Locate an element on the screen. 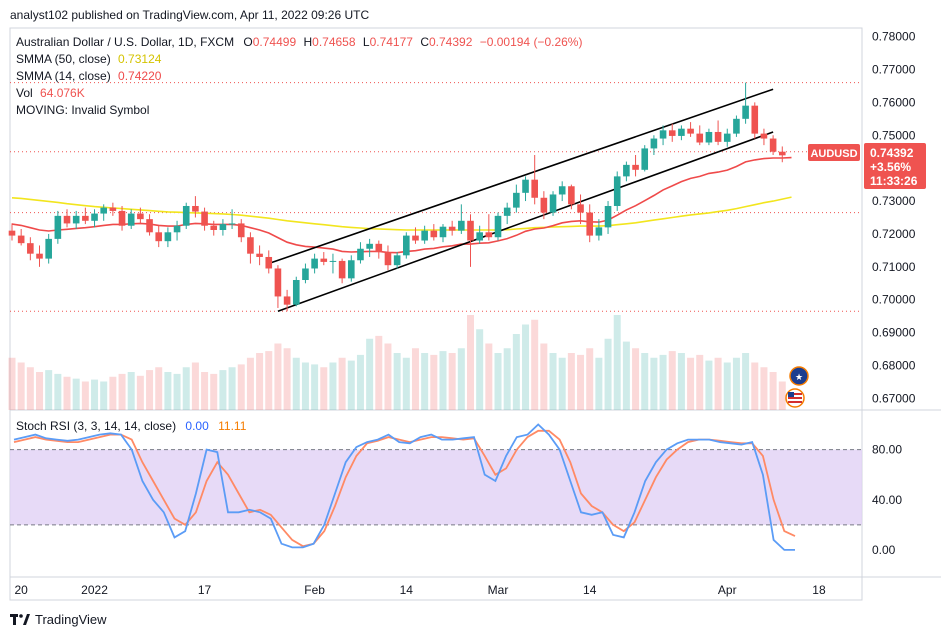  legend-moving: MOVING: Invalid Symbol is located at coordinates (82, 110).